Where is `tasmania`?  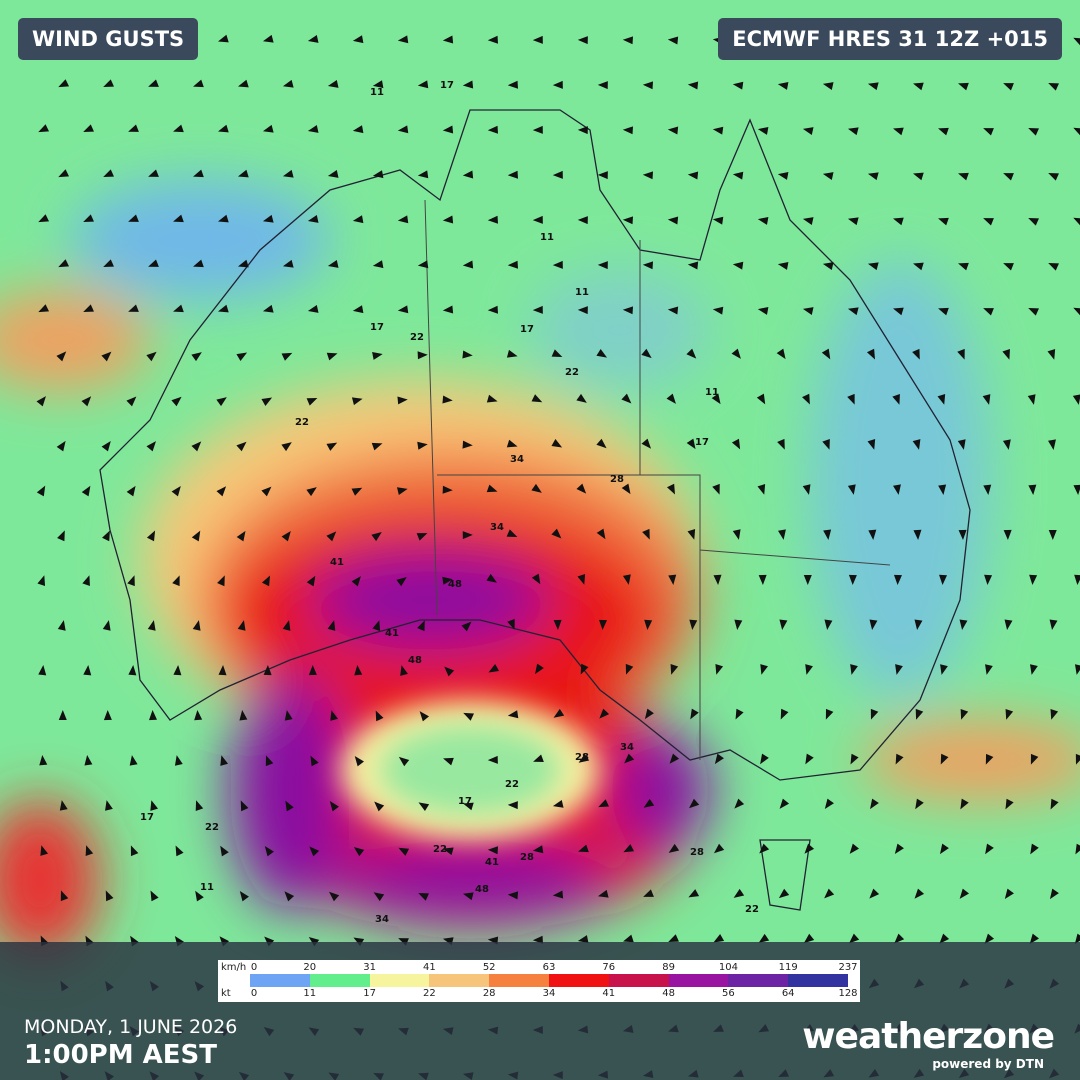 tasmania is located at coordinates (785, 875).